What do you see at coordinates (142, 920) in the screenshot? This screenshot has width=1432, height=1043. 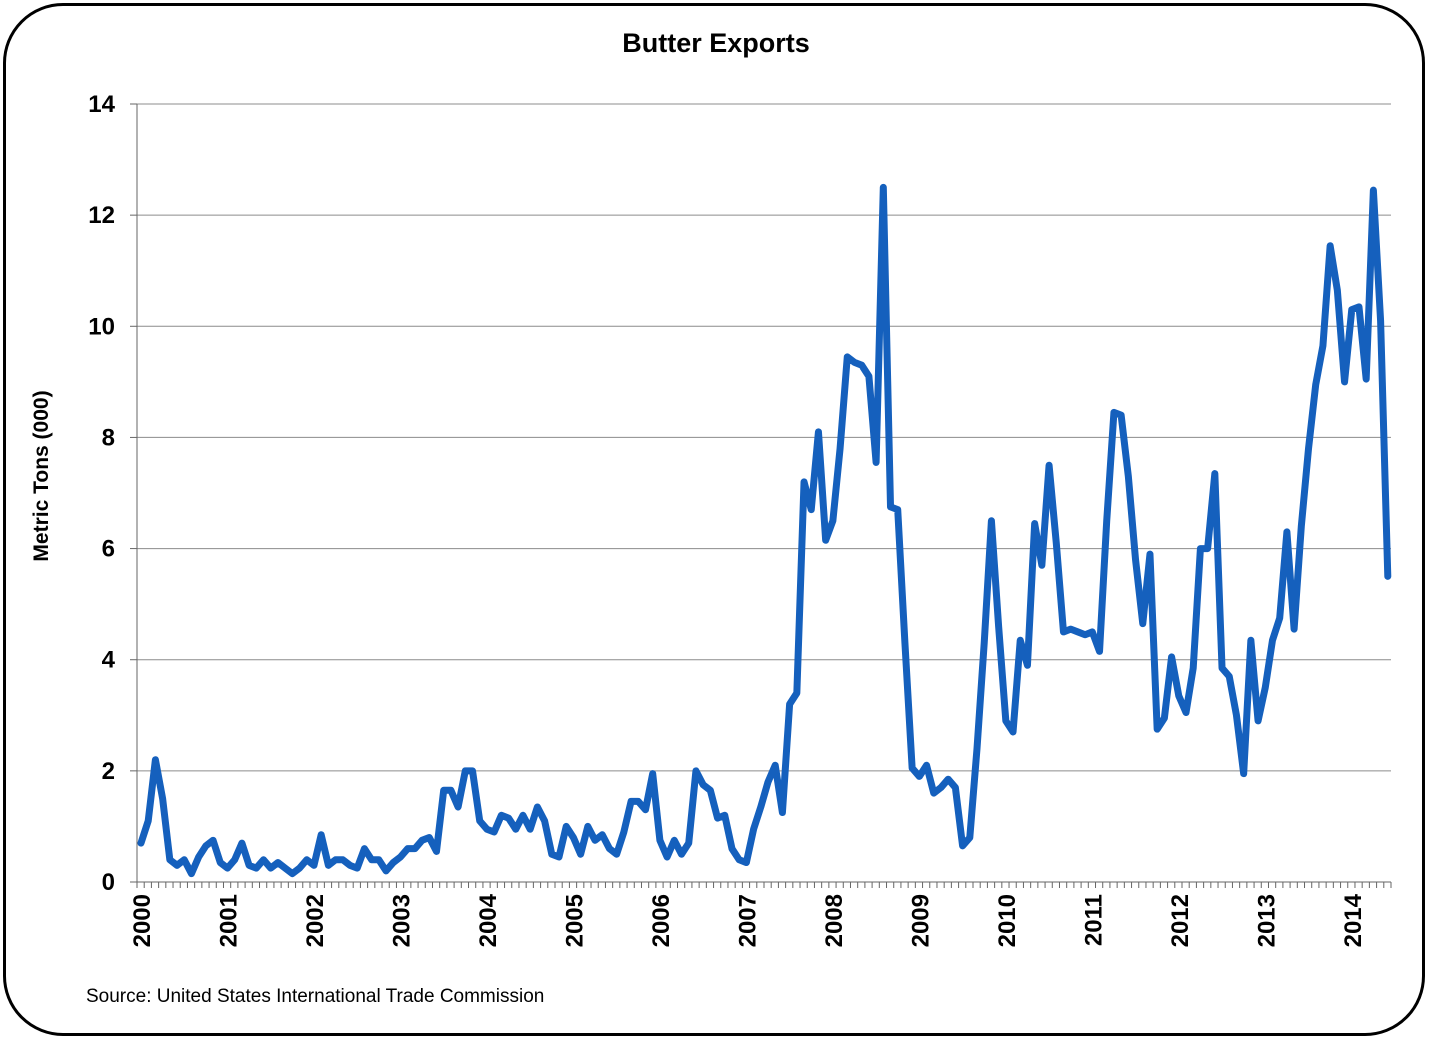 I see `x-tick-label: 2000` at bounding box center [142, 920].